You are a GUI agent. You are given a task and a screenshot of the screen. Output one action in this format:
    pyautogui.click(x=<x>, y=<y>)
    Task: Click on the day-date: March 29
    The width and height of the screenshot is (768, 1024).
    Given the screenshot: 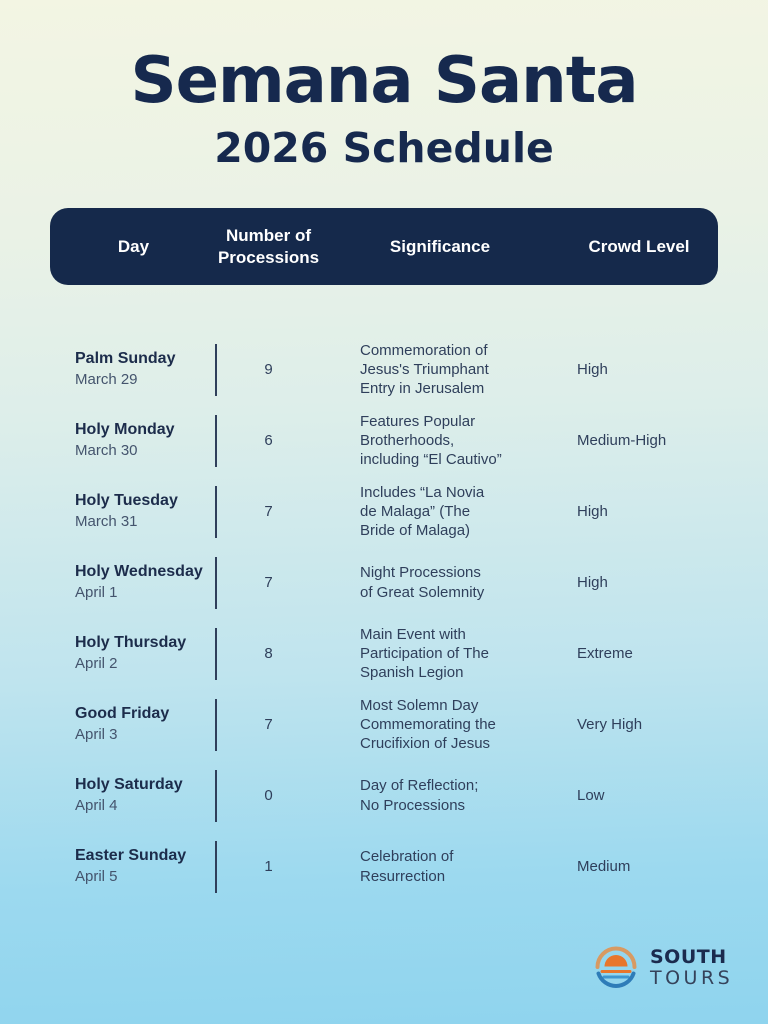 What is the action you would take?
    pyautogui.click(x=106, y=380)
    